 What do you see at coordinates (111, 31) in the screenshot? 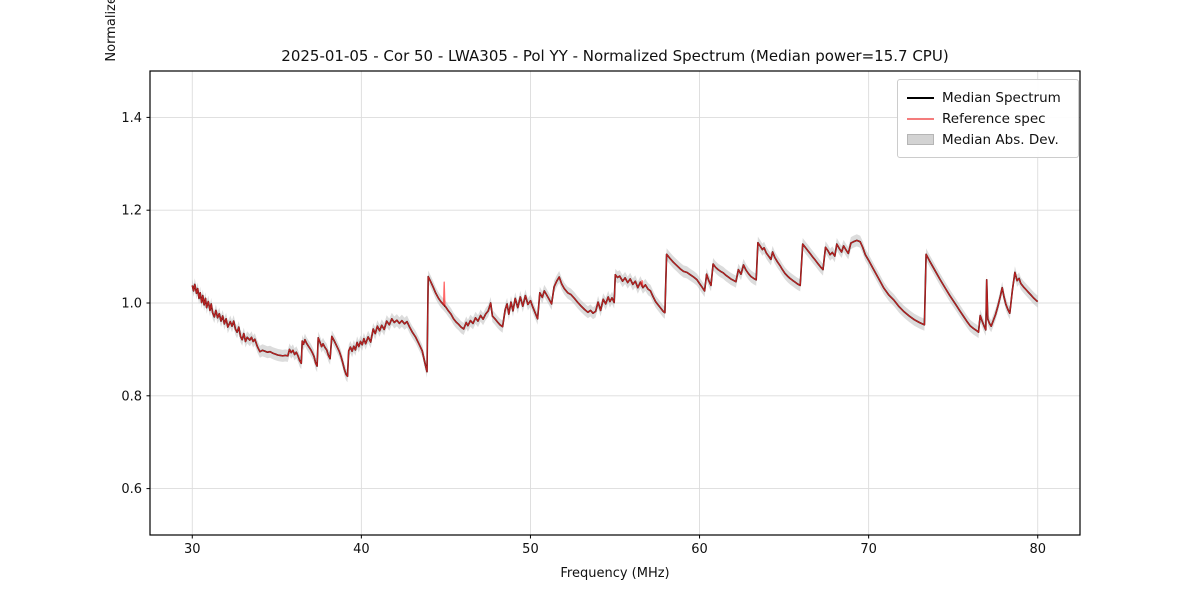
I see `y-axis-label: Normalized Power` at bounding box center [111, 31].